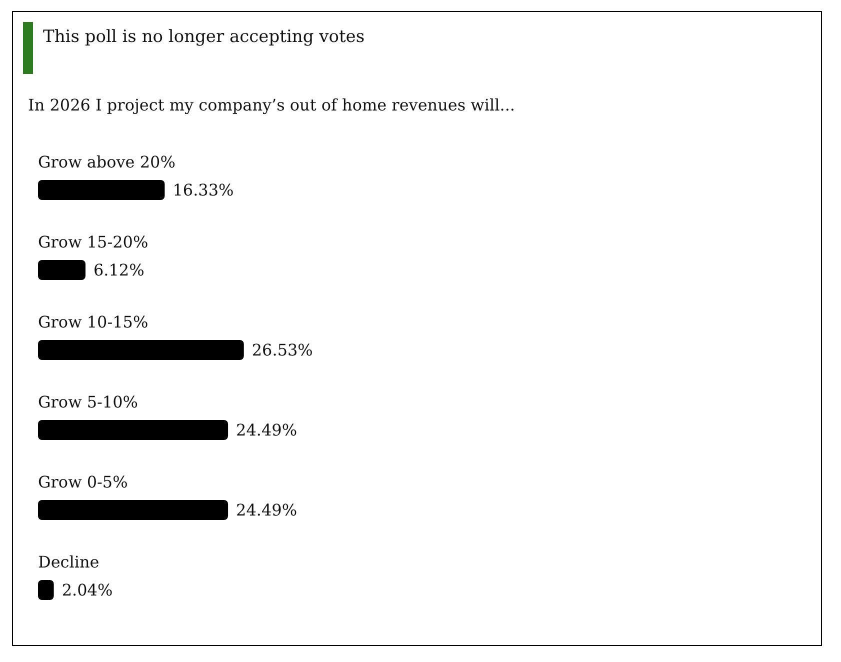  I want to click on data-label: 26.53%, so click(282, 350).